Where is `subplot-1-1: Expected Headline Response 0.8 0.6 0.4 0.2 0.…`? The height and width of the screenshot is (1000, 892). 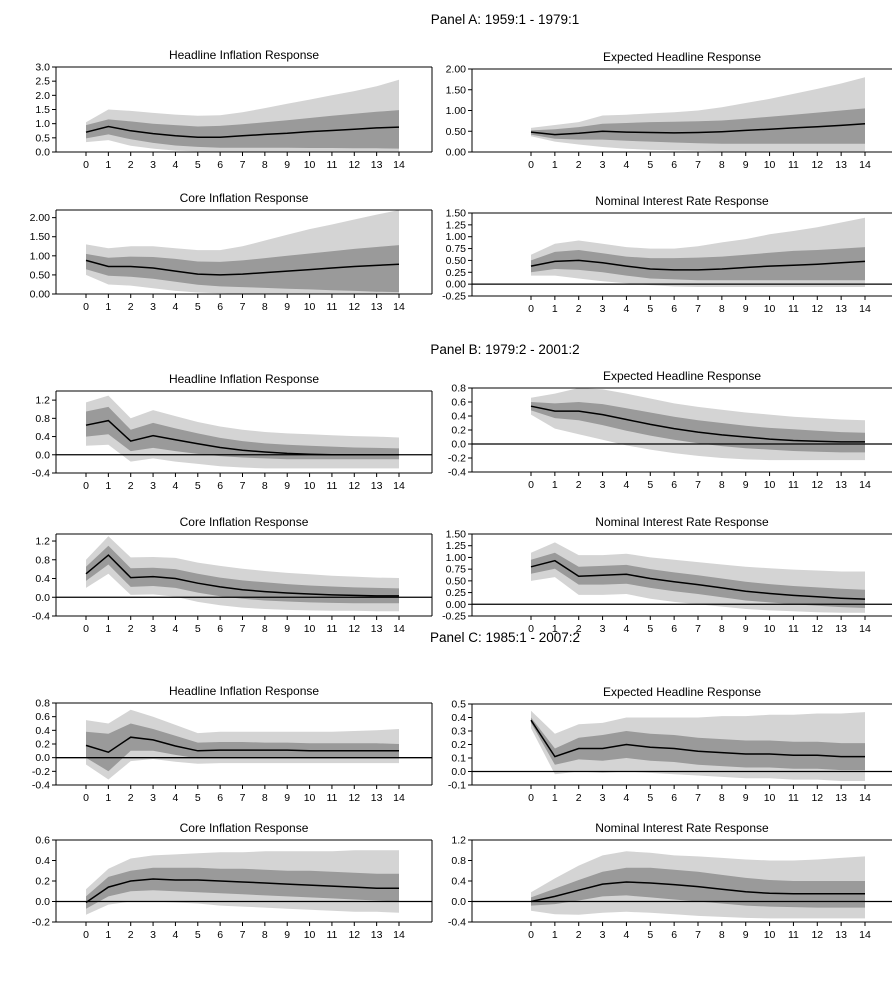
subplot-1-1: Expected Headline Response 0.8 0.6 0.4 0.2 0.… is located at coordinates (670, 430).